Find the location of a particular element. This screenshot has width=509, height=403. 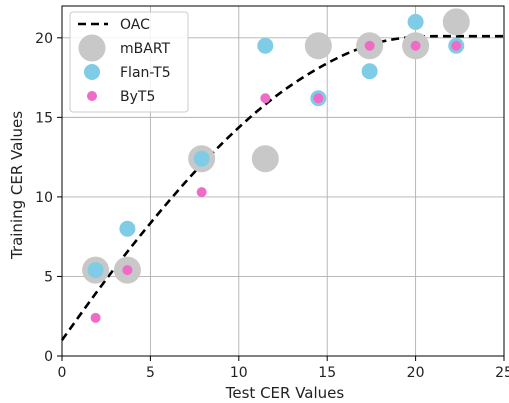

y-axis-label: Training CER Values is located at coordinates (17, 185).